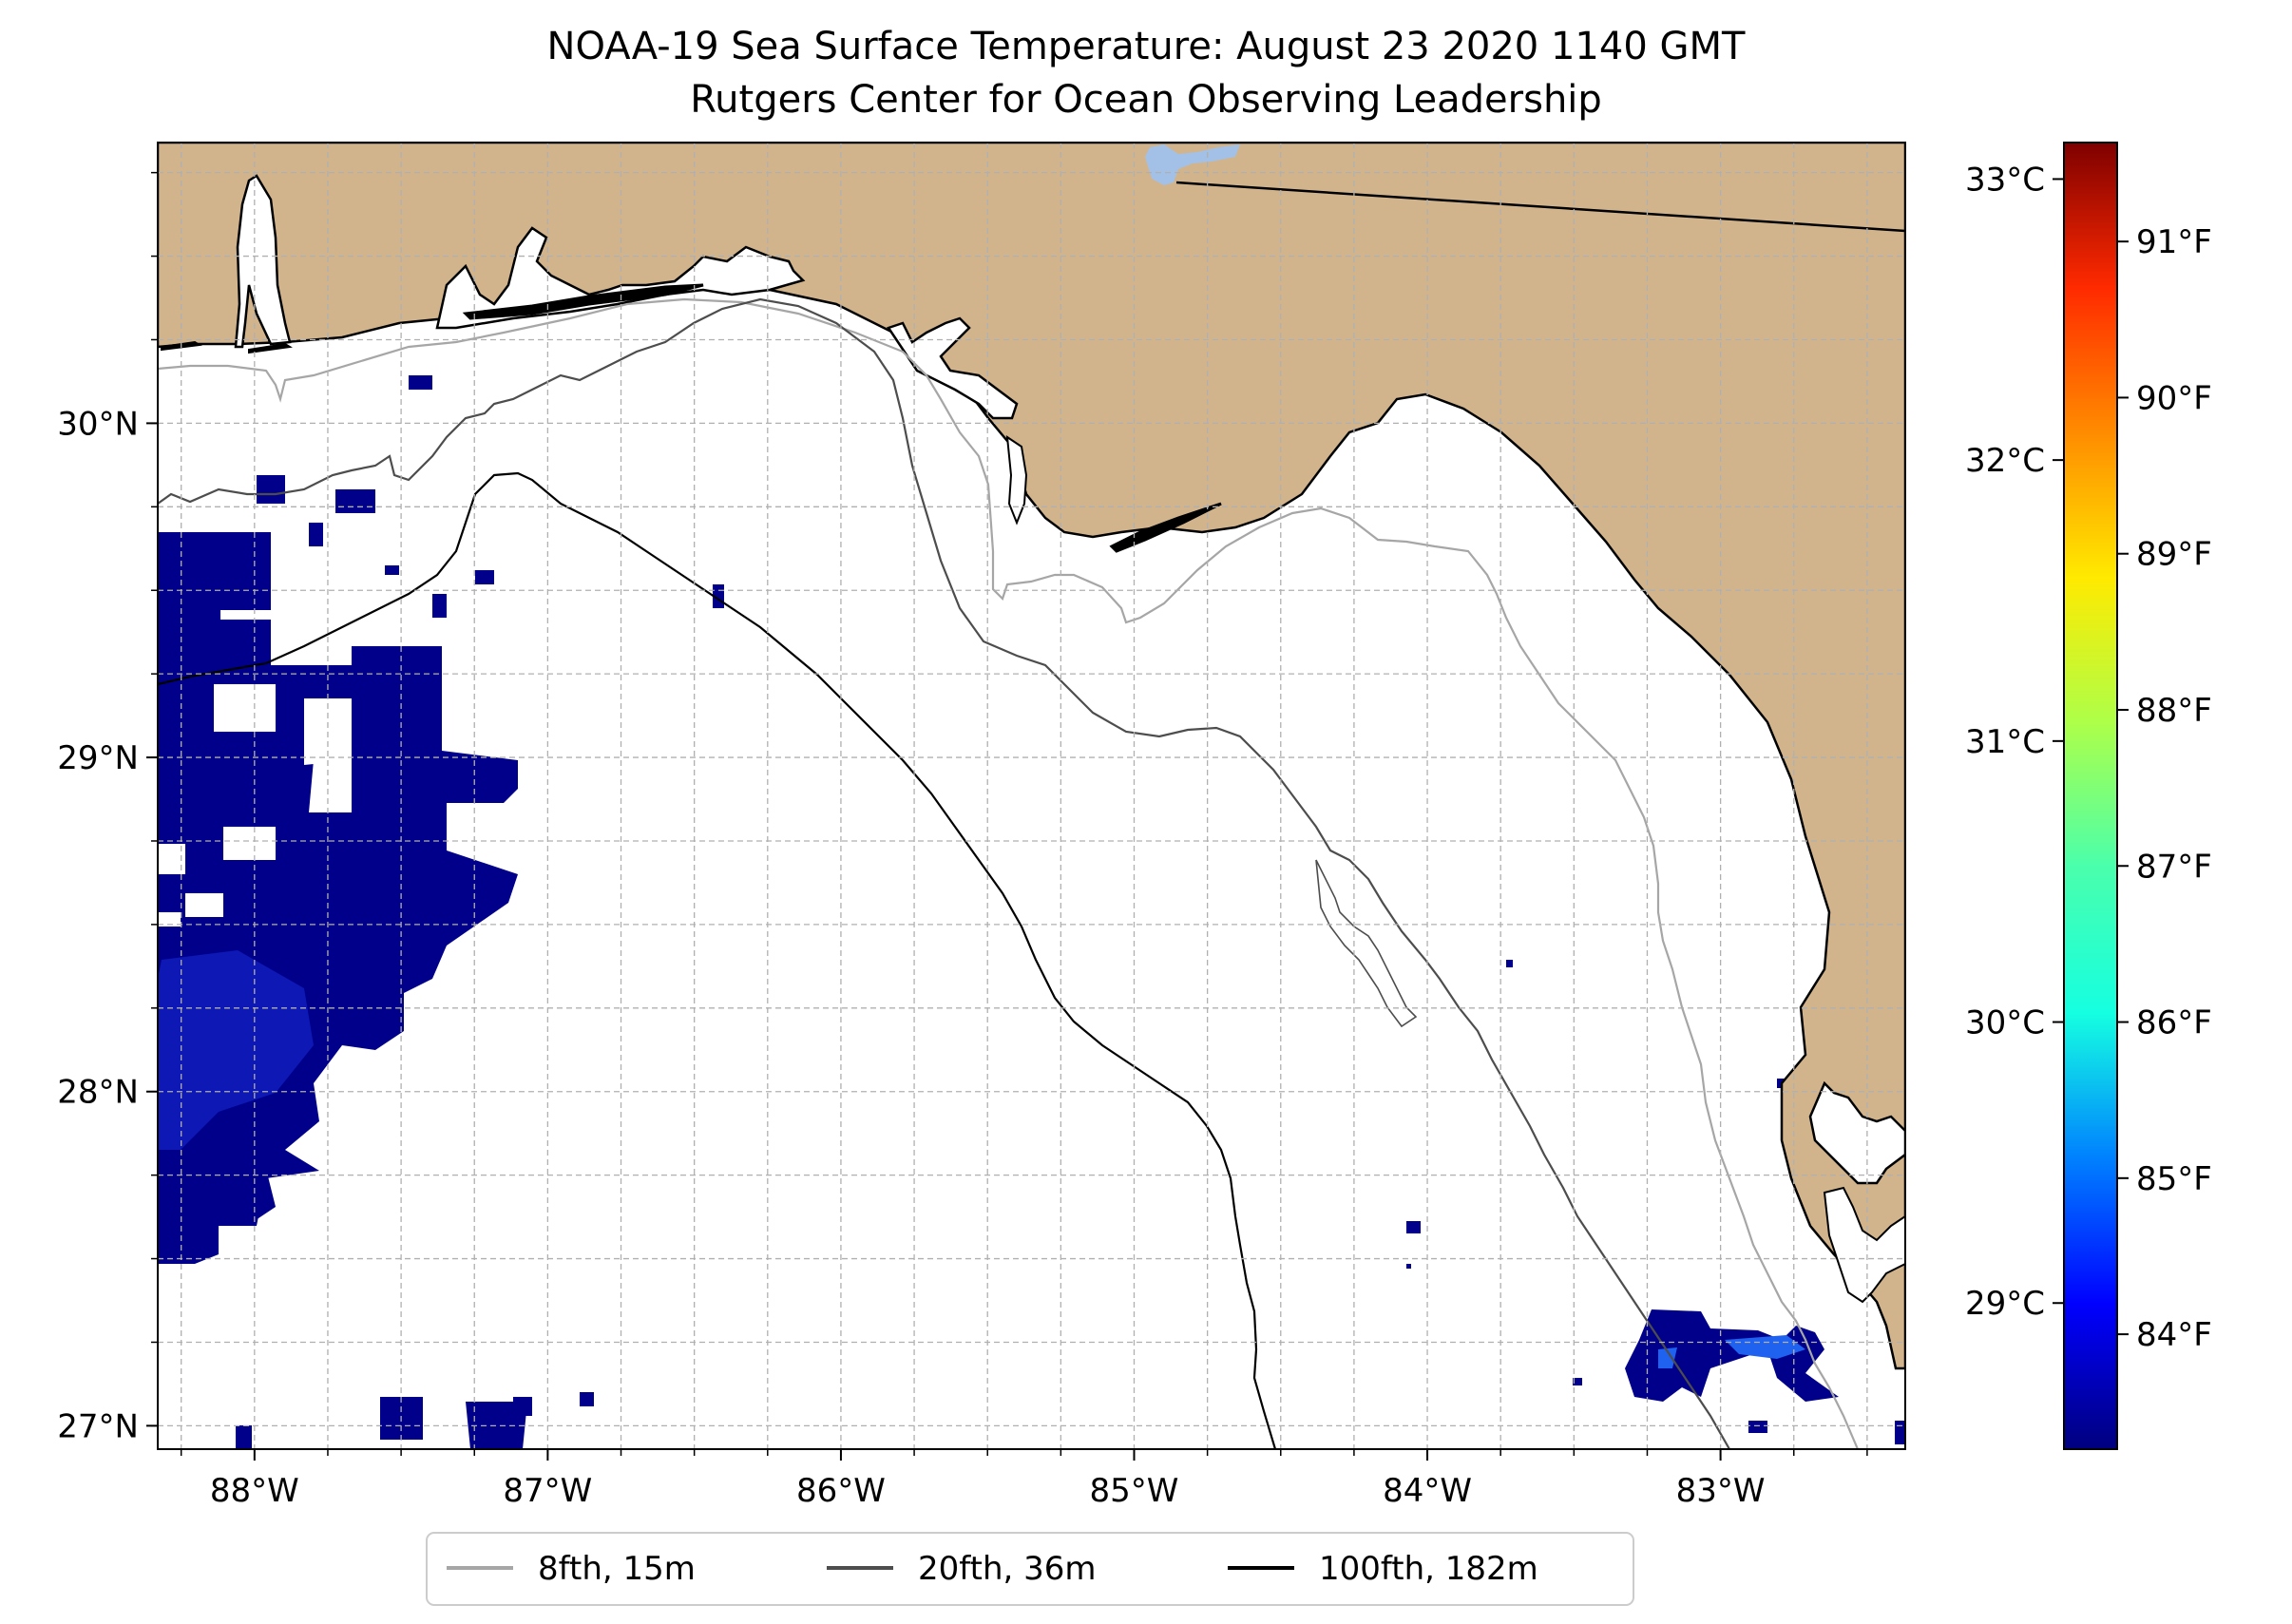 This screenshot has width=2292, height=1624. Describe the element at coordinates (98, 1426) in the screenshot. I see `lat-tick-label: 27°N` at that location.